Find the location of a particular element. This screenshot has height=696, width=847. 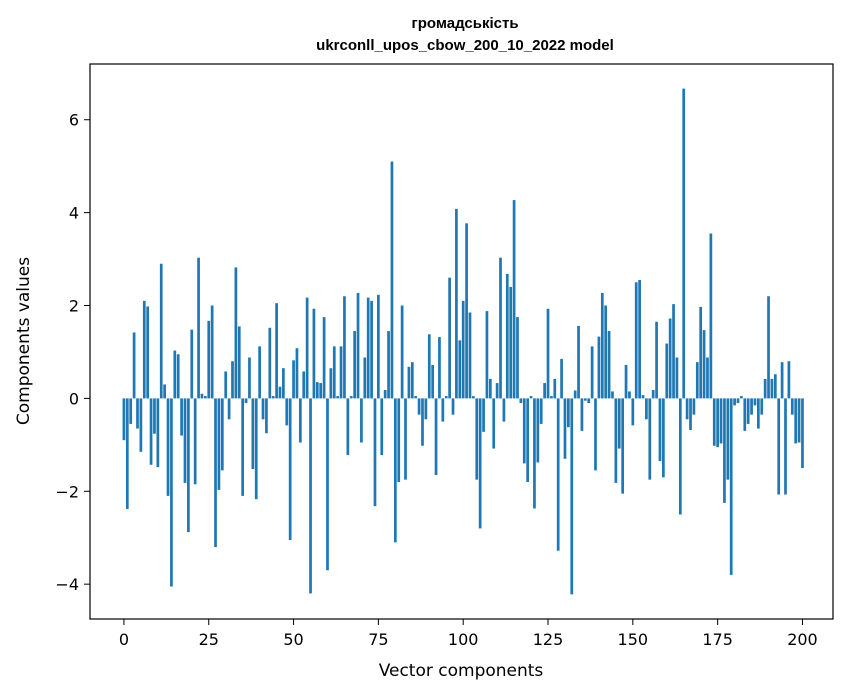

y-tick-label: 2 is located at coordinates (74, 306).